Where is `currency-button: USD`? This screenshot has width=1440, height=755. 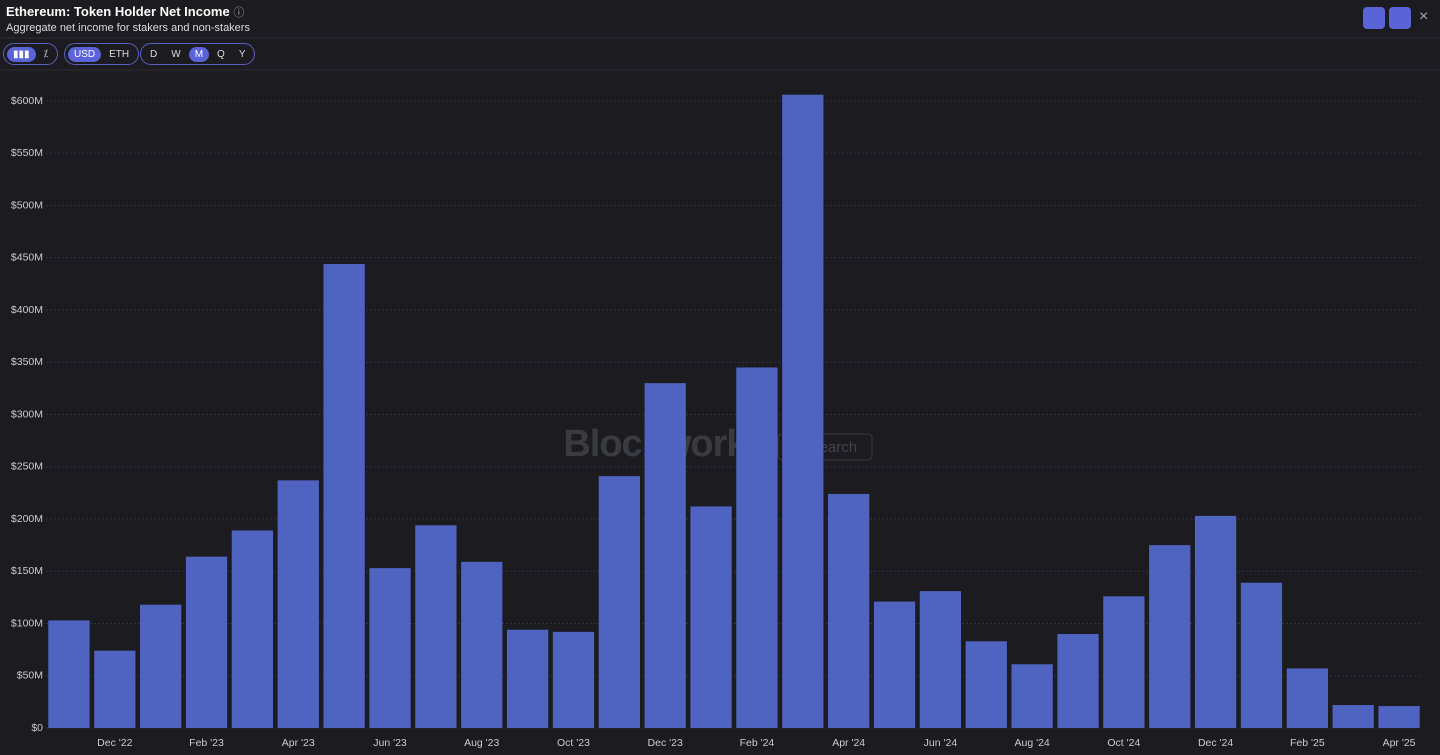
currency-button: USD is located at coordinates (85, 54).